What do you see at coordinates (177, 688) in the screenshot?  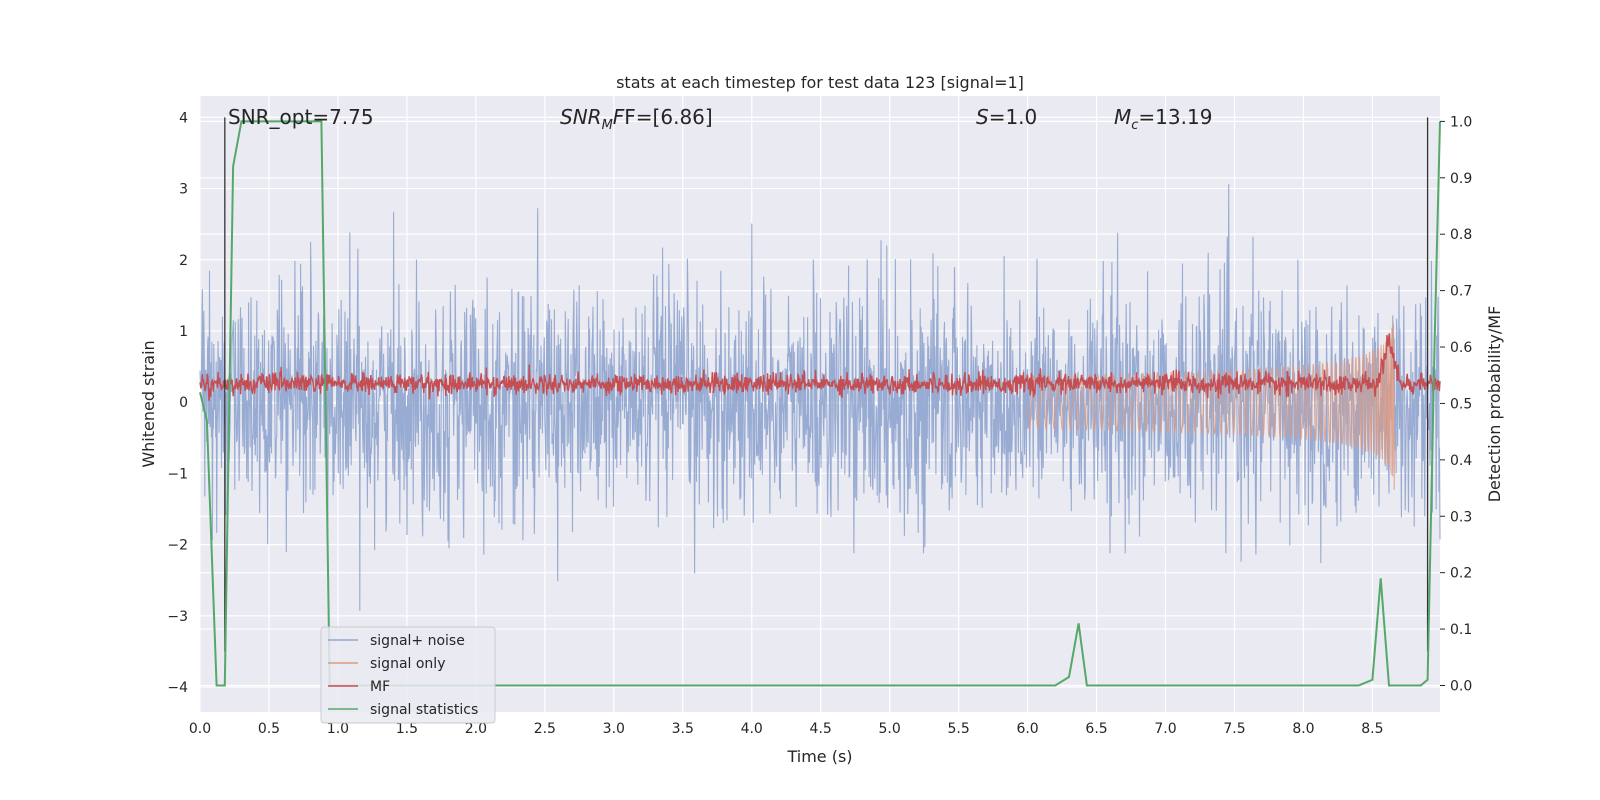 I see `y-tick-label: −4` at bounding box center [177, 688].